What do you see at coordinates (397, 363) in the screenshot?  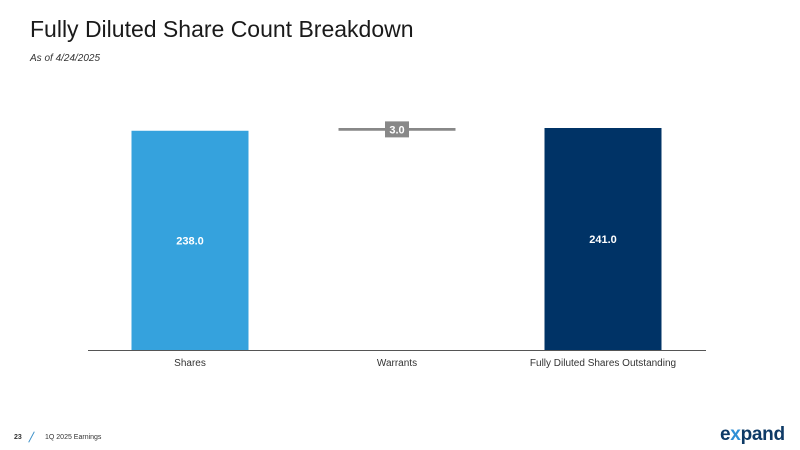 I see `category-label-warrants: Warrants` at bounding box center [397, 363].